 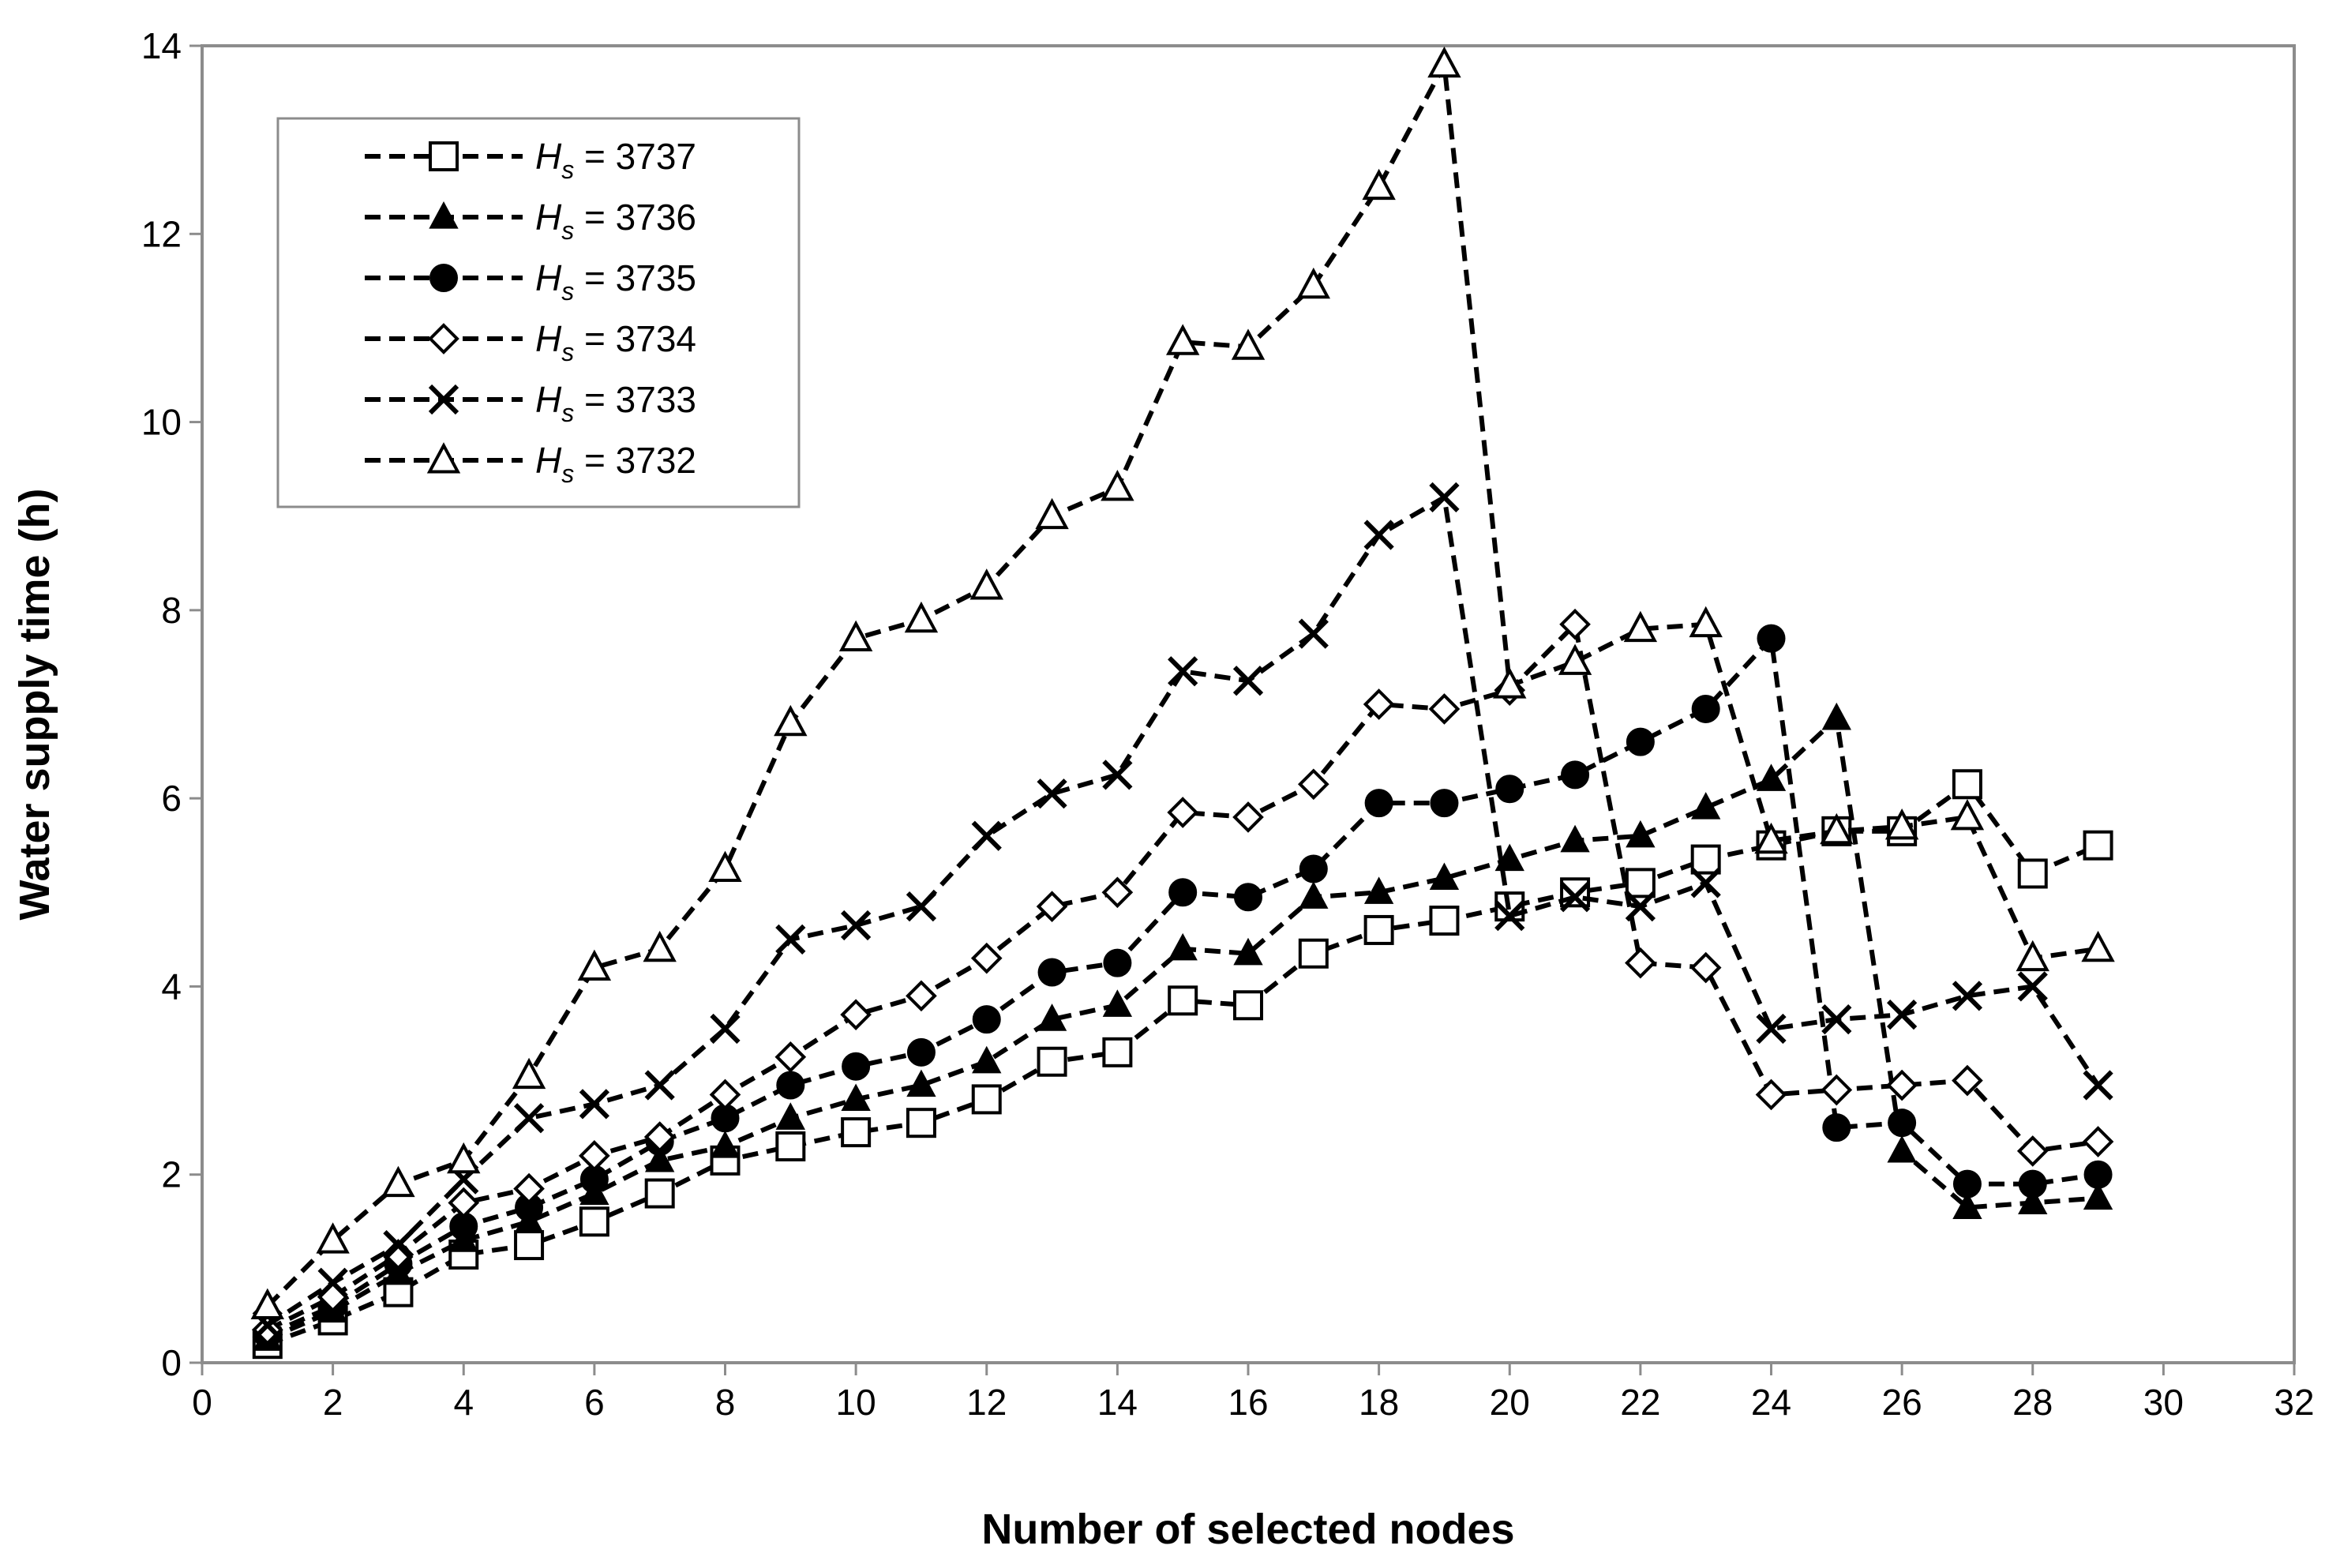 I want to click on y-tick-label: 12, so click(x=161, y=234).